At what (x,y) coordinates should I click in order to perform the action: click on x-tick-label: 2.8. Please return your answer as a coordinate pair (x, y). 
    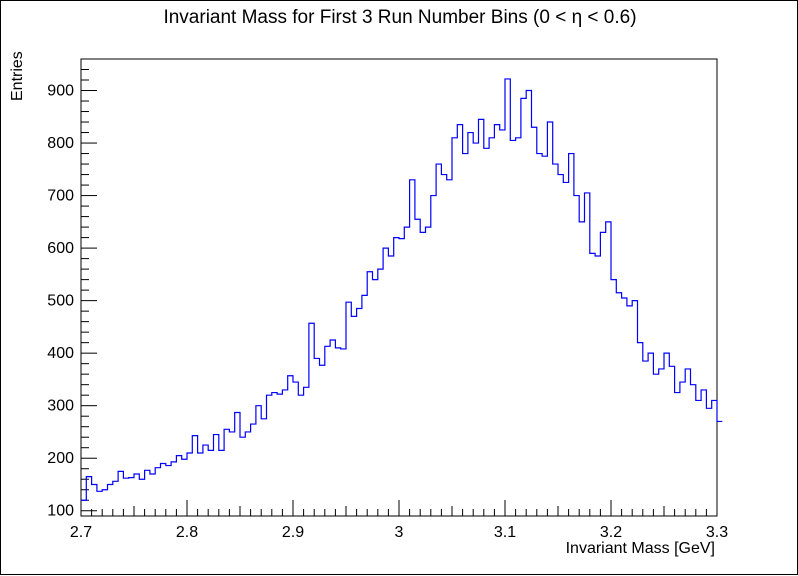
    Looking at the image, I should click on (187, 532).